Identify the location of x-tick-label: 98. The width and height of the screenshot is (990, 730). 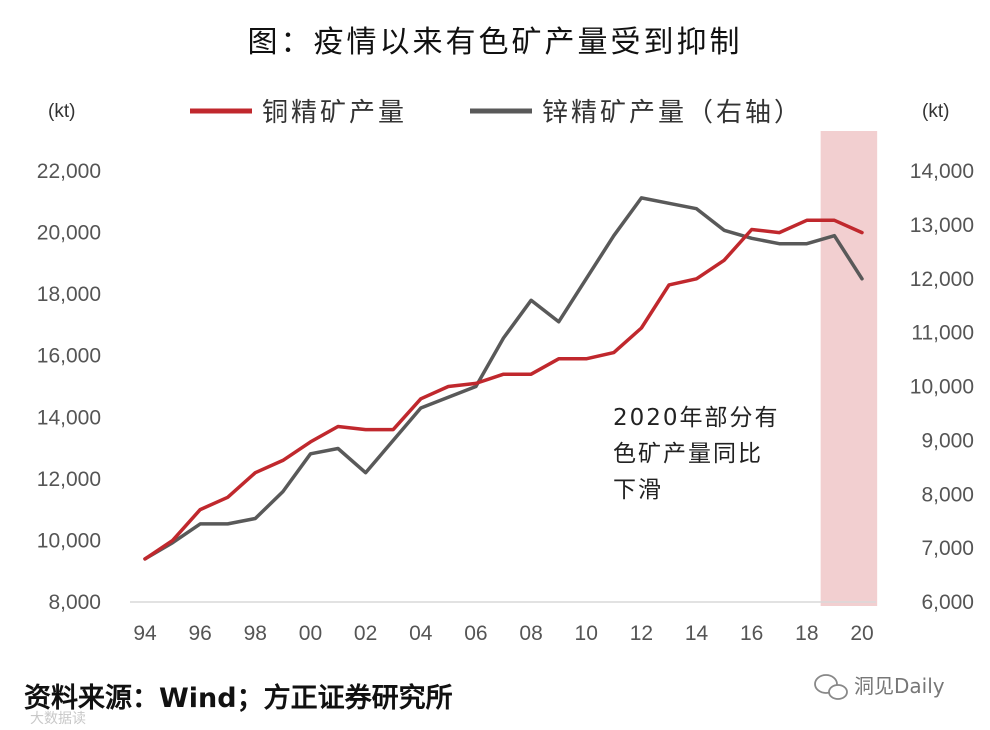
(255, 633).